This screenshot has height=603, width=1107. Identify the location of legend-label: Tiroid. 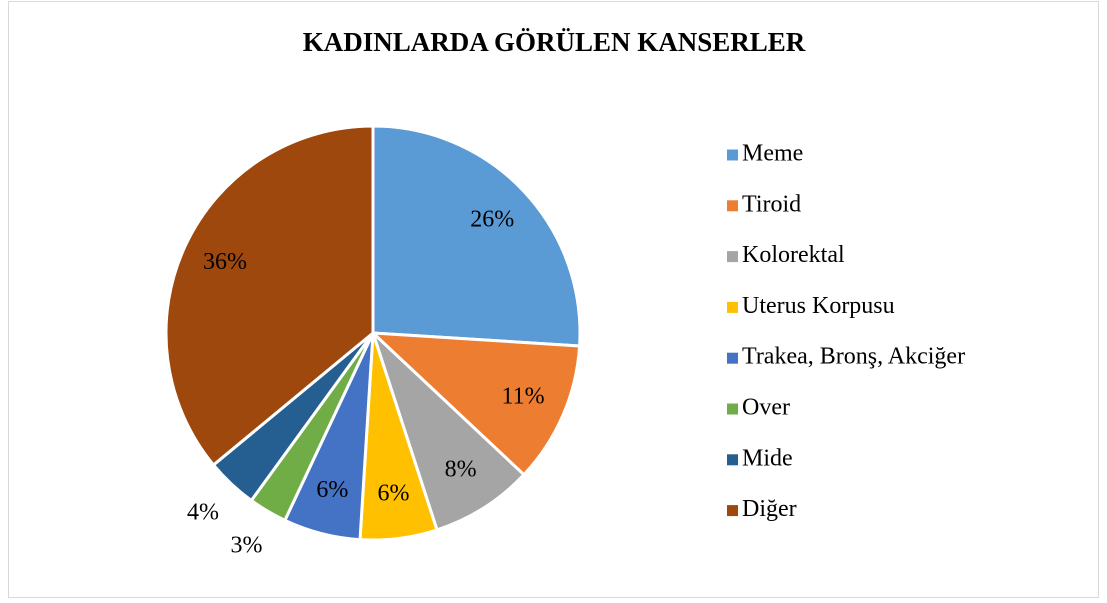
(771, 204).